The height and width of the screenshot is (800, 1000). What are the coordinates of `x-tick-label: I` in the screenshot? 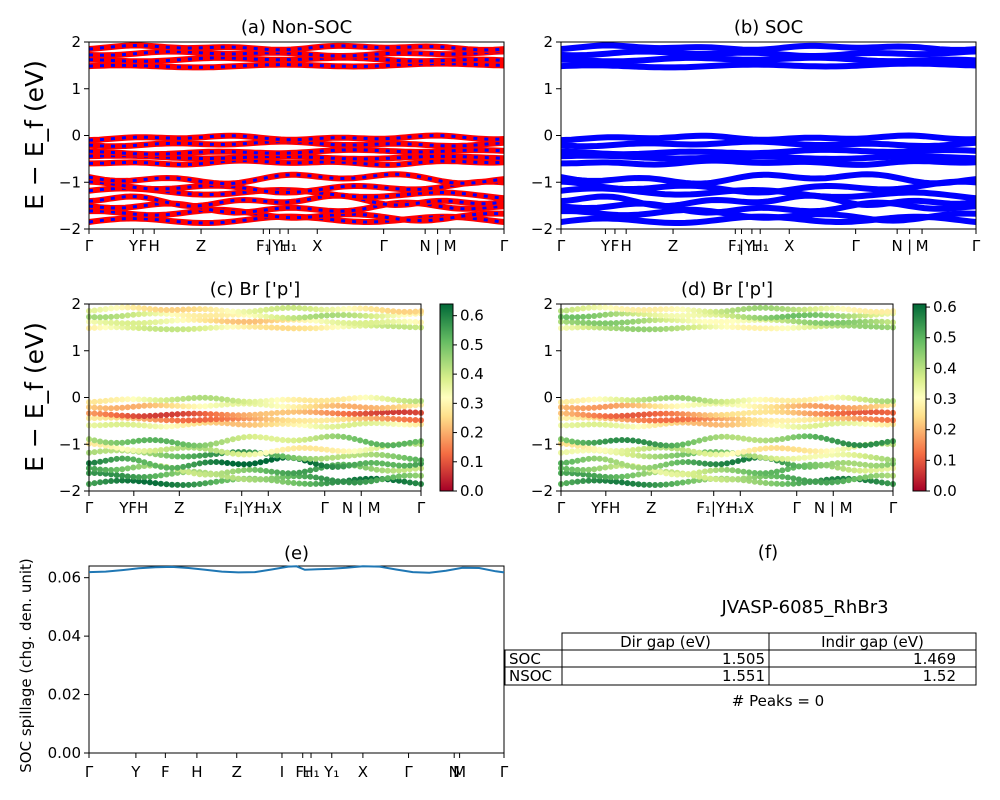 It's located at (282, 772).